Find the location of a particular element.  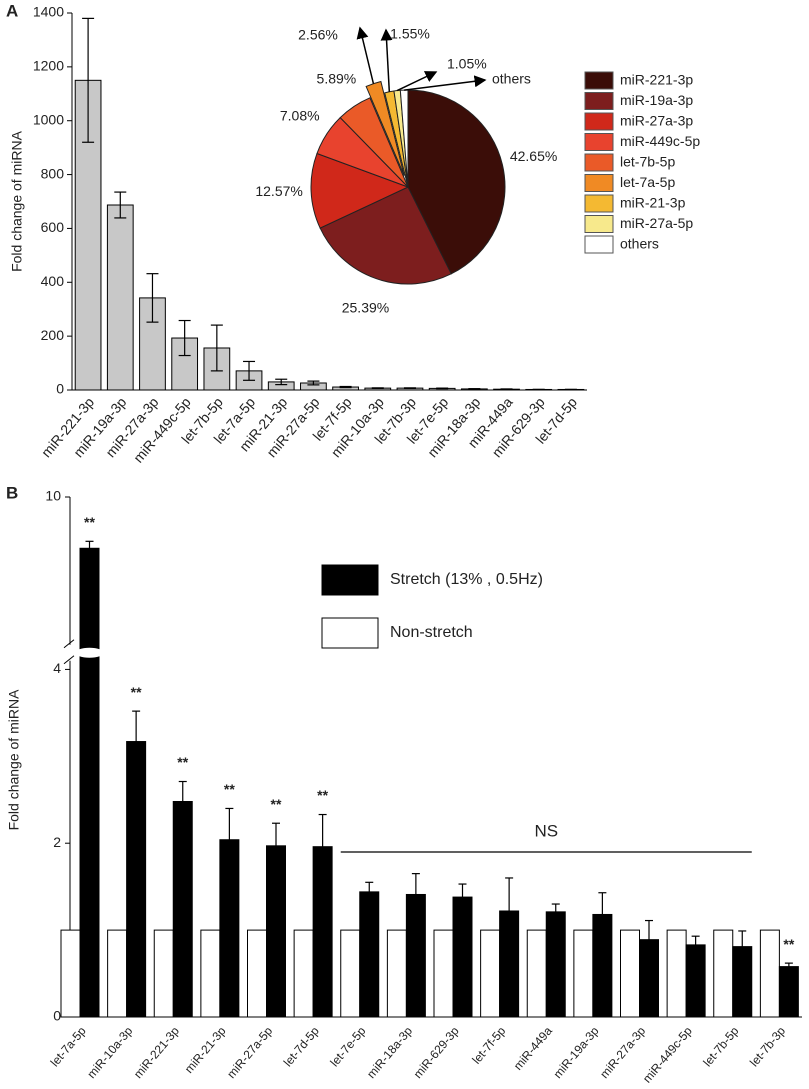

y-tick-label: 4 is located at coordinates (57, 668).